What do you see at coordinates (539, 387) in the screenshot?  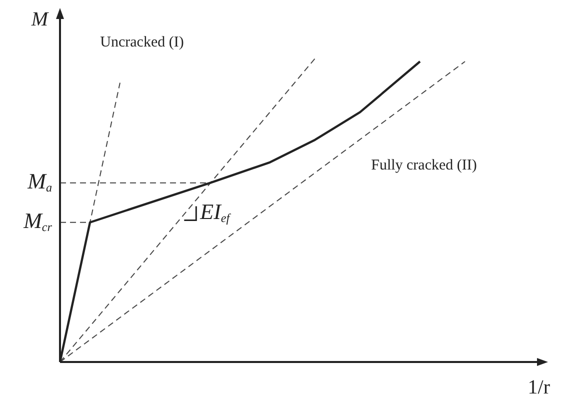 I see `x-axis-title: 1/r` at bounding box center [539, 387].